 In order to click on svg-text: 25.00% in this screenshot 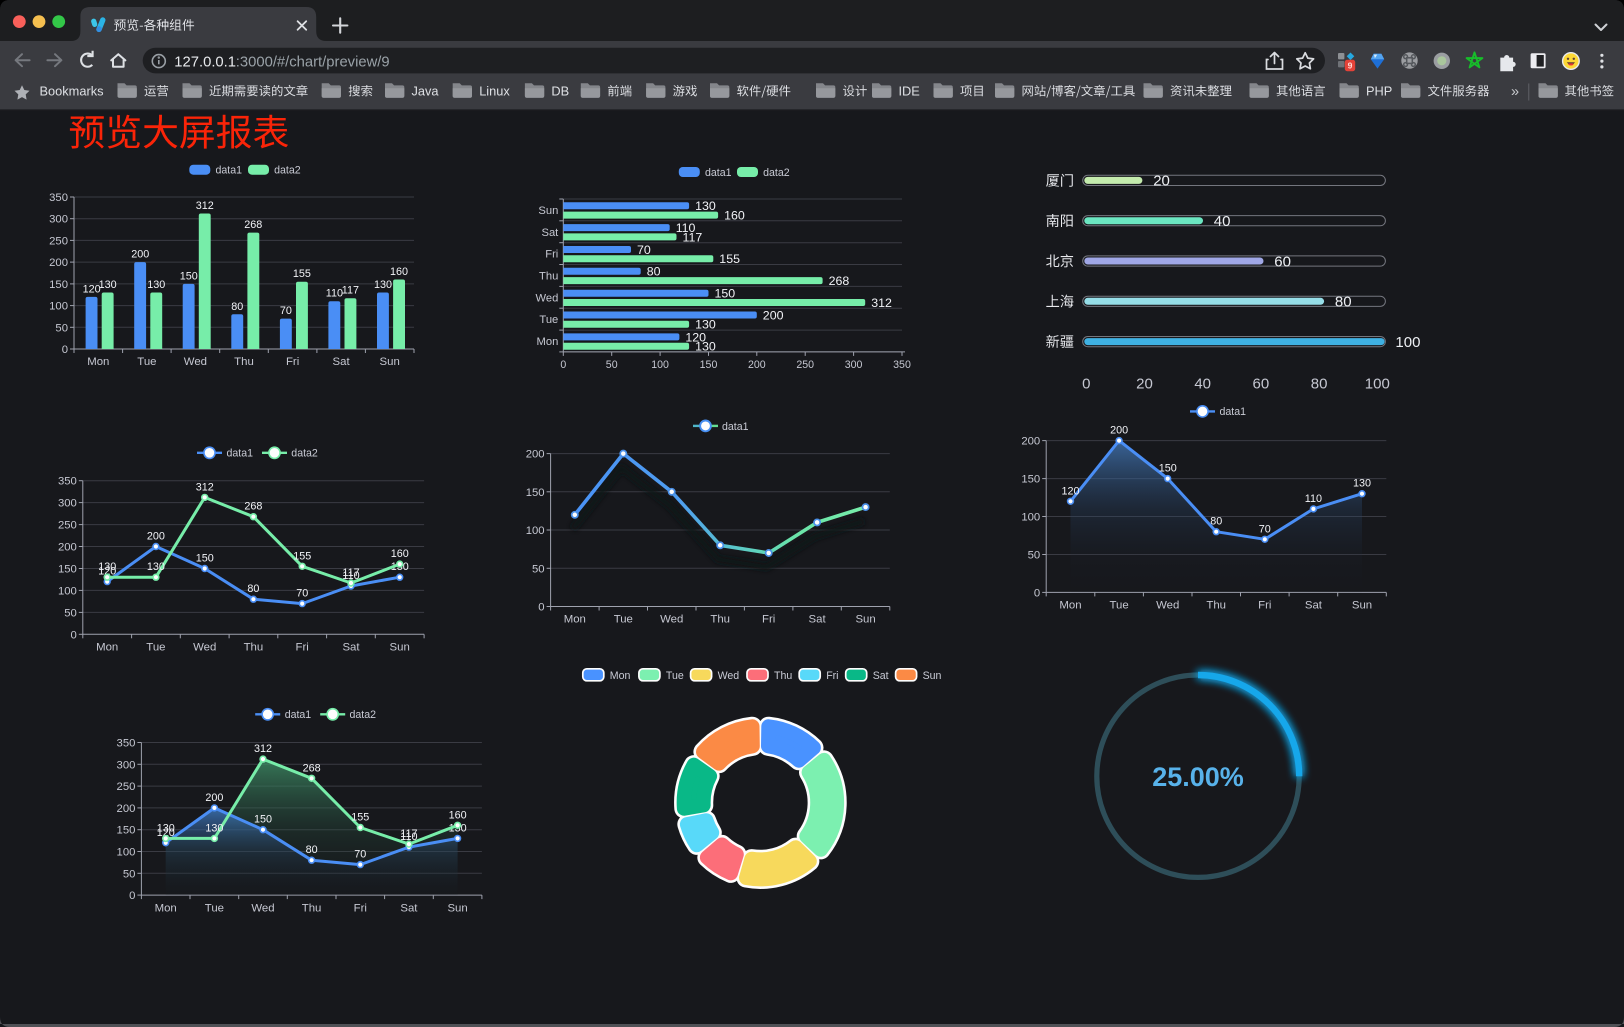, I will do `click(1198, 777)`.